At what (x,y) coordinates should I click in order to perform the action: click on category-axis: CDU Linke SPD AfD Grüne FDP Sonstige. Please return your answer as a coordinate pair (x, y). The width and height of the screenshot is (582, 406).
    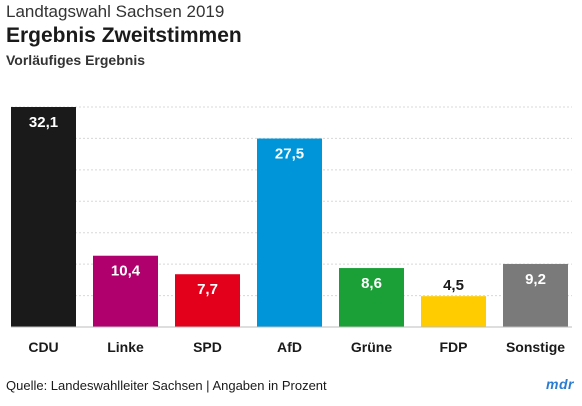
    Looking at the image, I should click on (291, 340).